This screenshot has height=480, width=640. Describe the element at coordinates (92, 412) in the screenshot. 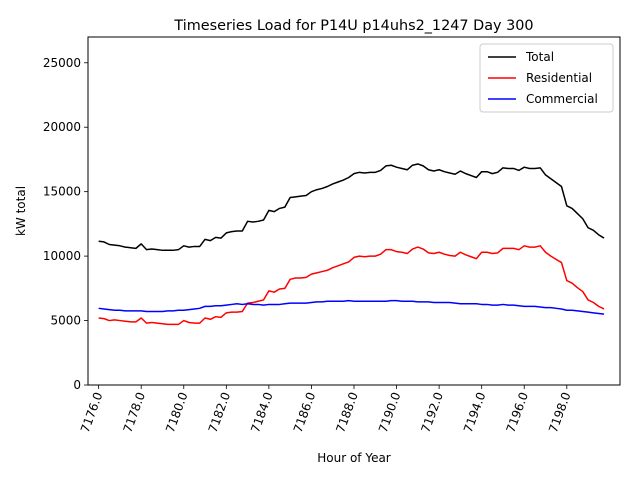

I see `x-tick-label: 7176.0` at that location.